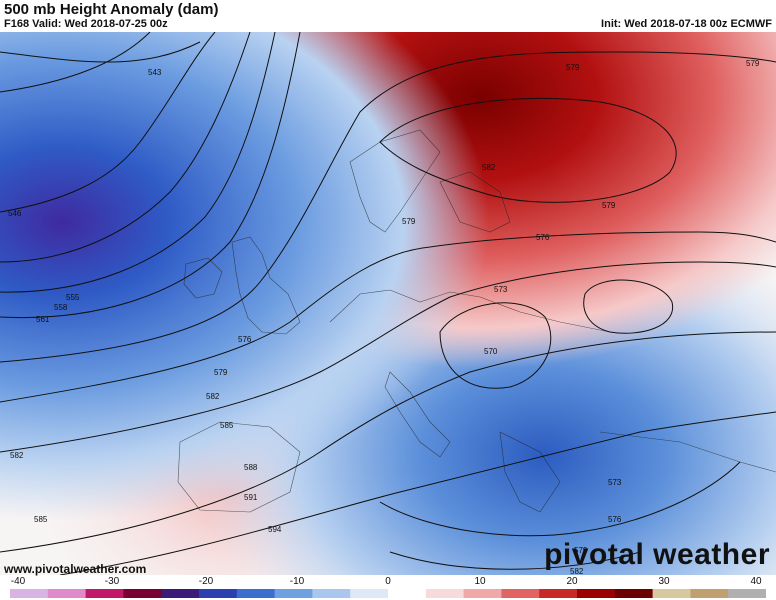 Image resolution: width=776 pixels, height=600 pixels. Describe the element at coordinates (686, 24) in the screenshot. I see `init-time: Init: Wed 2018-07-18 00z ECMWF` at that location.